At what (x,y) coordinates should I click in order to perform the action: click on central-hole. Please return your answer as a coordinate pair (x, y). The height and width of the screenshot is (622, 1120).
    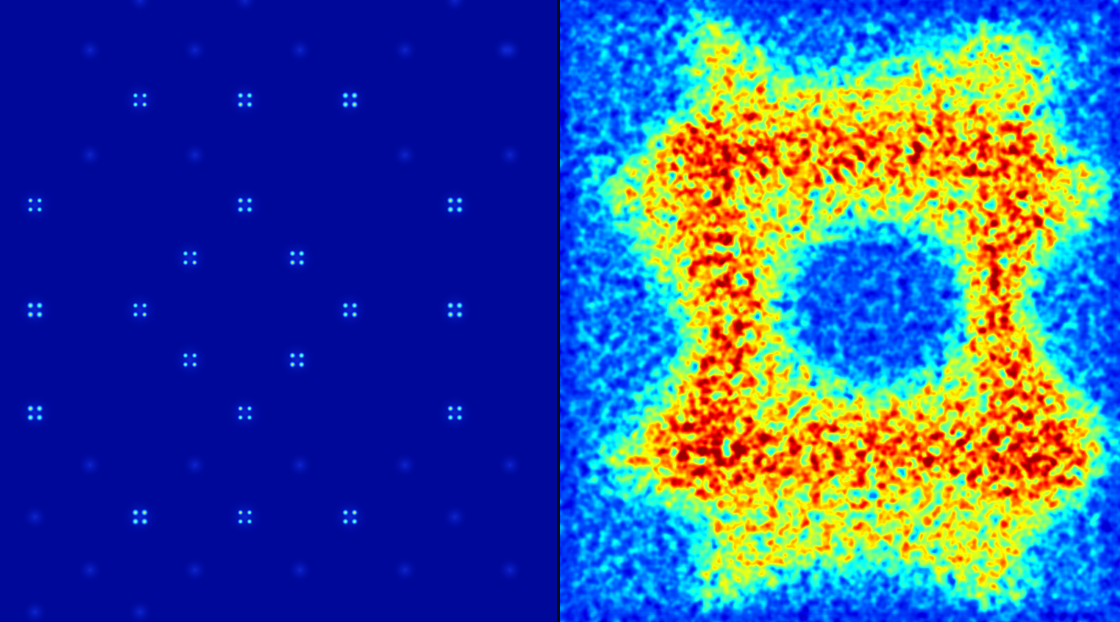
    Looking at the image, I should click on (875, 305).